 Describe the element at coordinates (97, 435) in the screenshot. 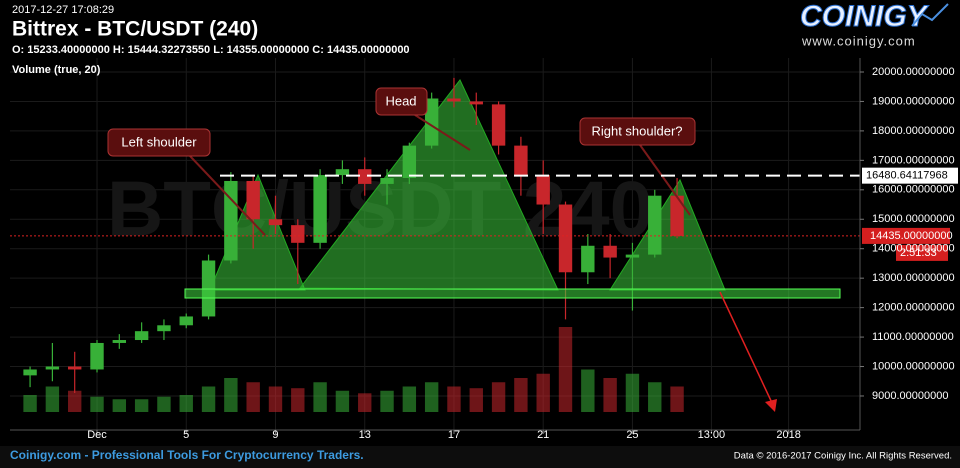

I see `x-tick-label: Dec` at that location.